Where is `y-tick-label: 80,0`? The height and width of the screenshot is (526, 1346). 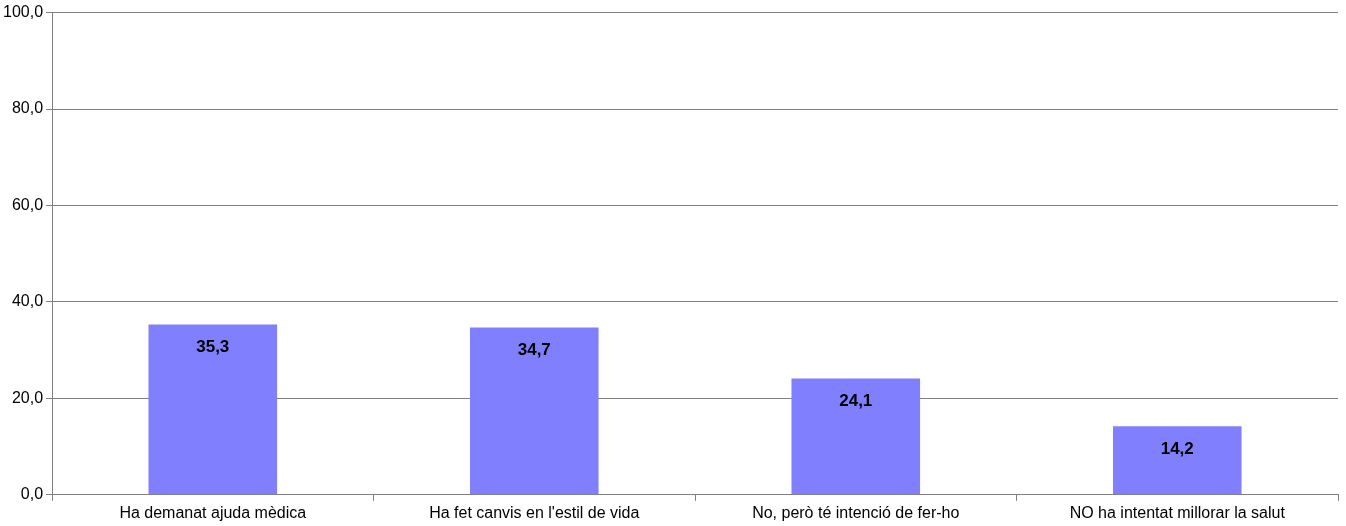 y-tick-label: 80,0 is located at coordinates (27, 108).